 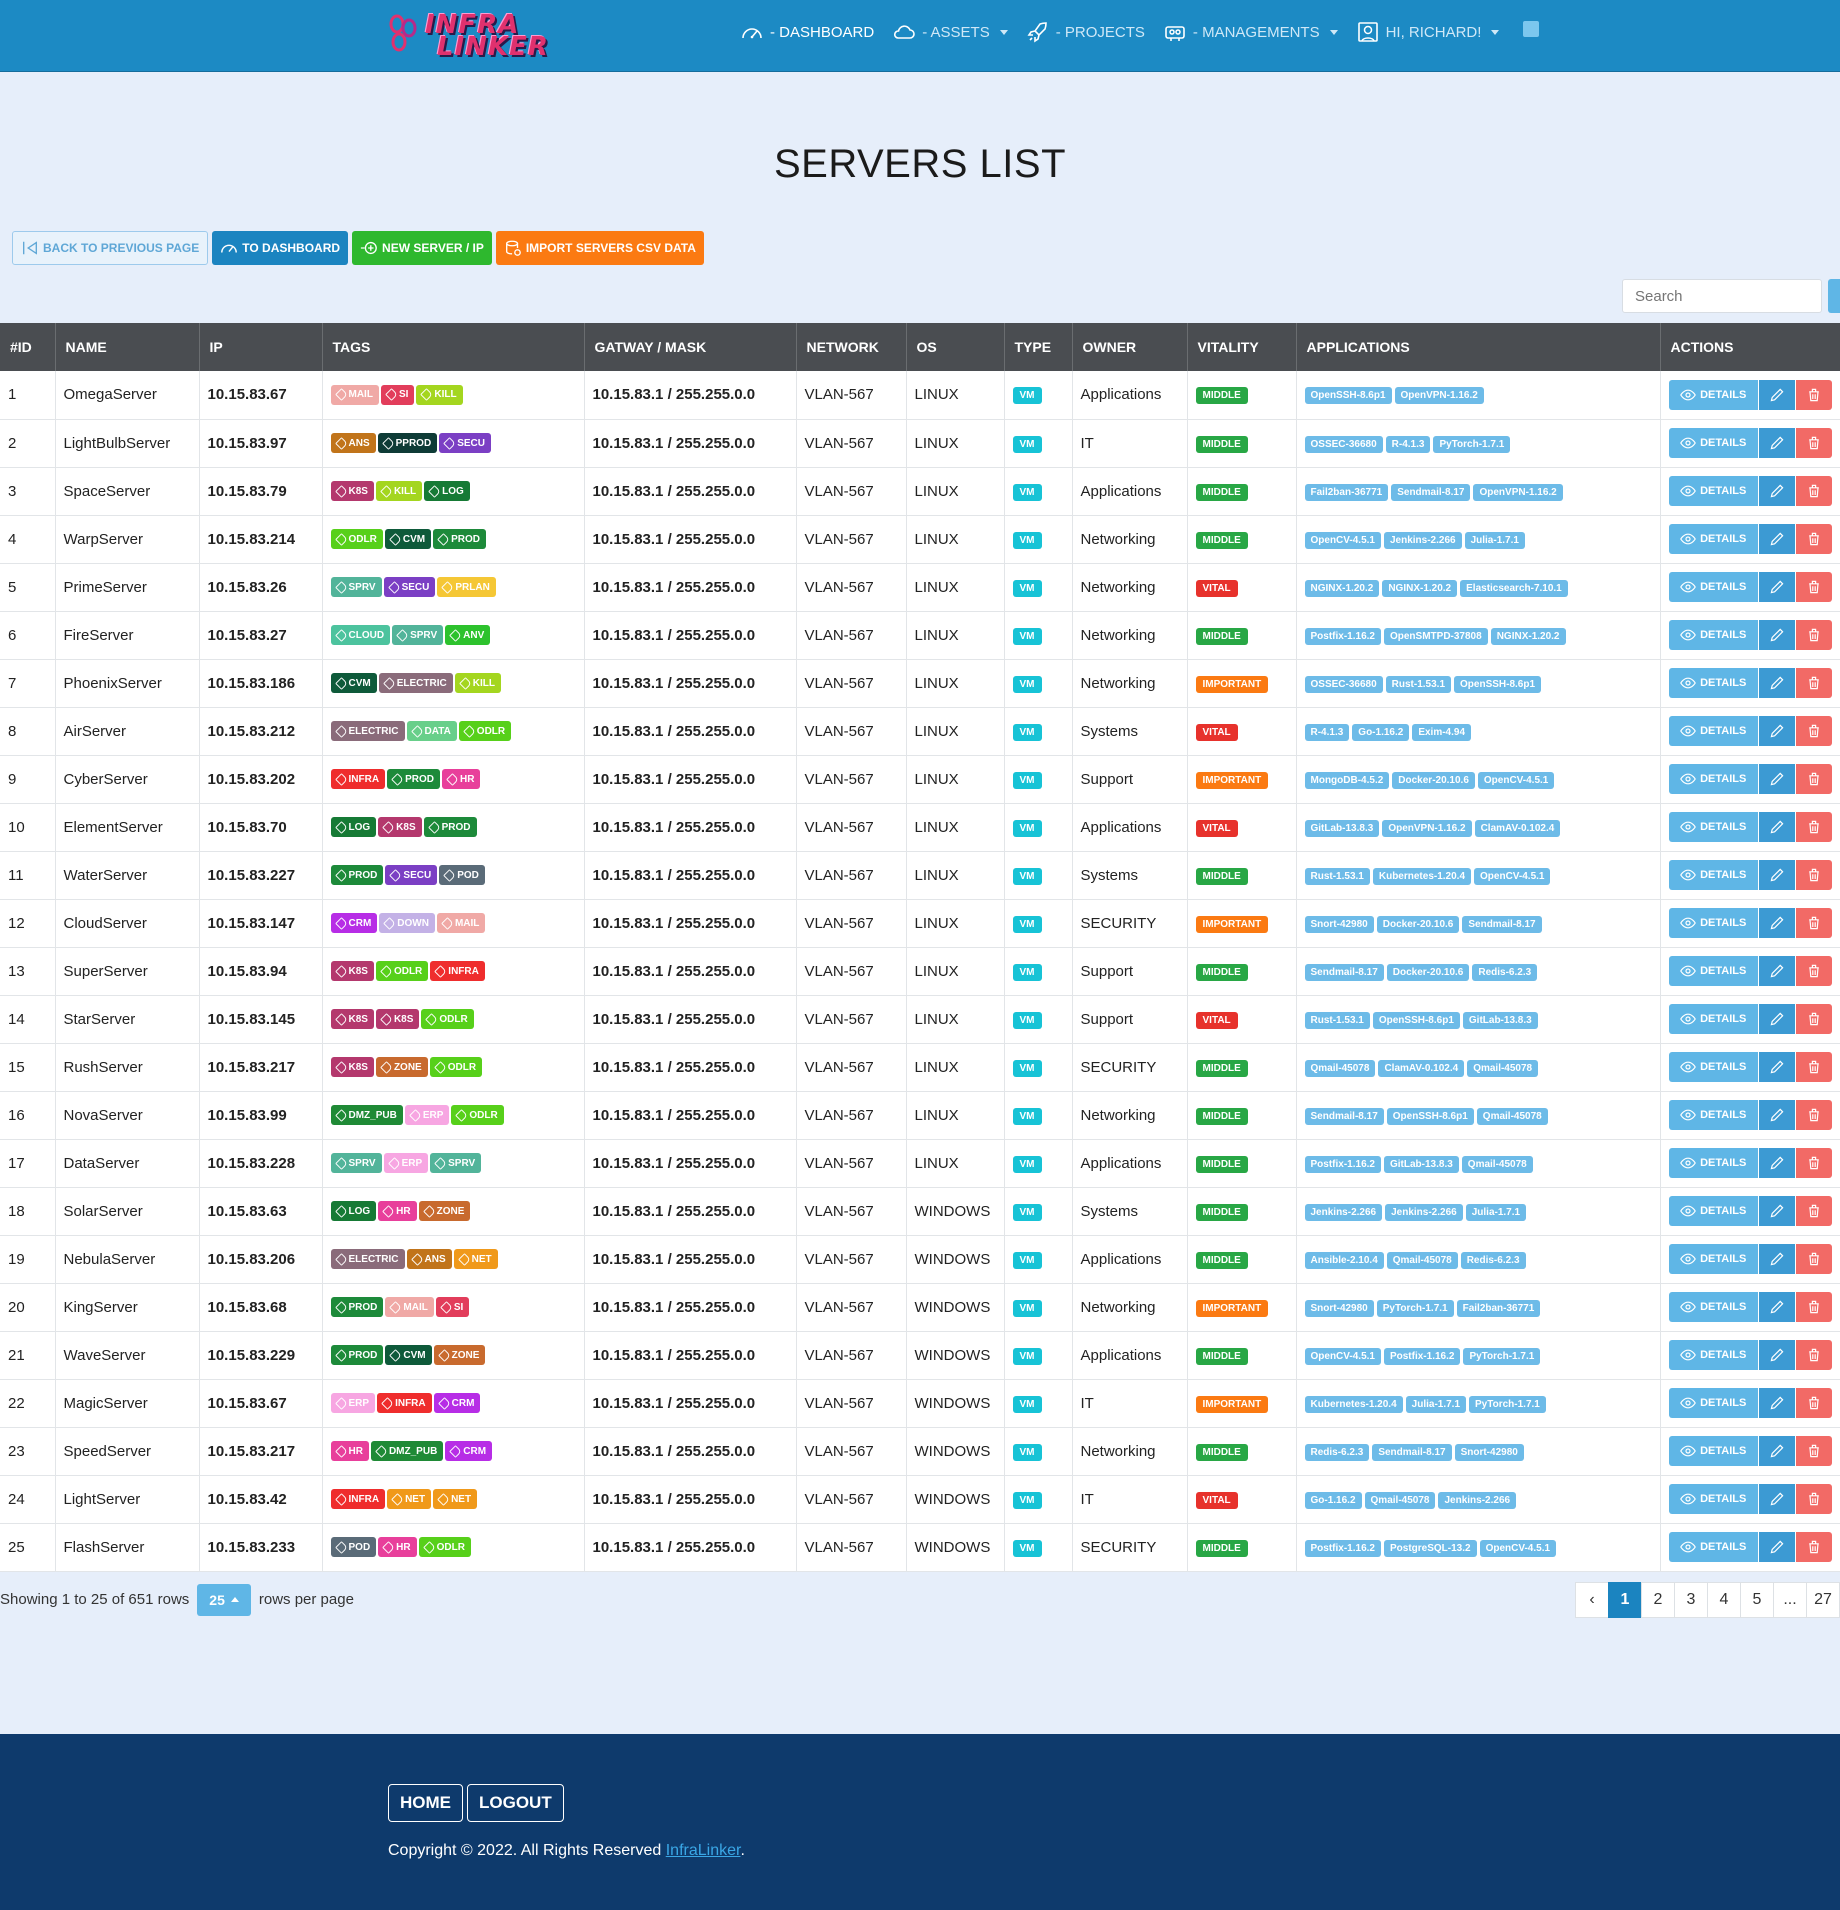 I want to click on tag-badge: CRM, so click(x=457, y=1403).